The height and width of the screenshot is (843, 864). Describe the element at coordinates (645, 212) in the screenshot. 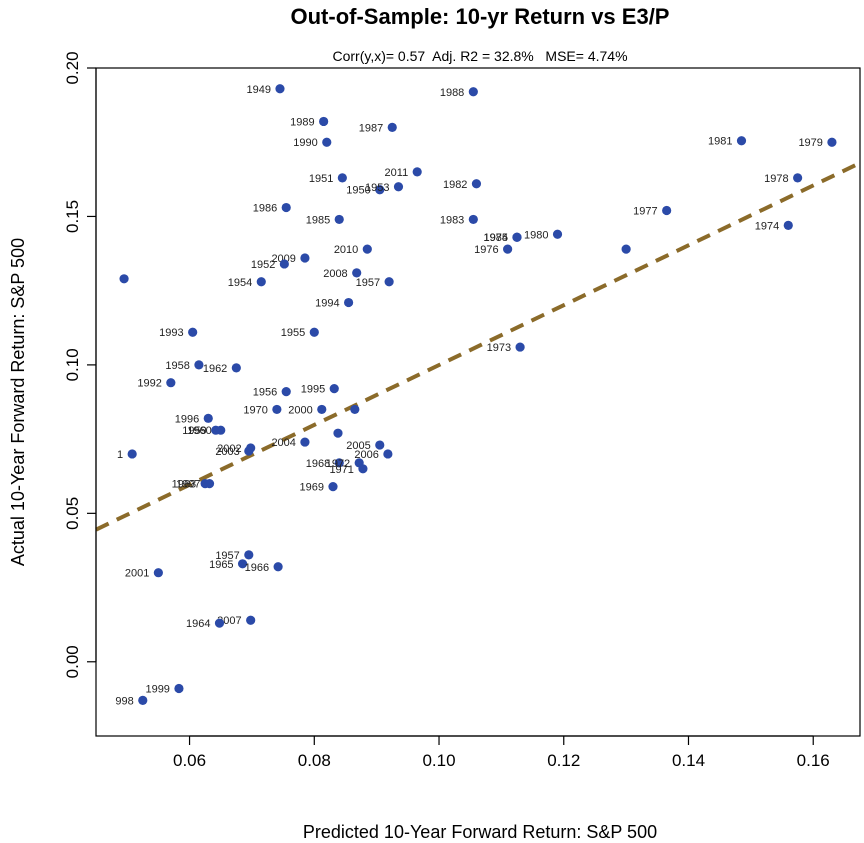

I see `point-label: 1977` at that location.